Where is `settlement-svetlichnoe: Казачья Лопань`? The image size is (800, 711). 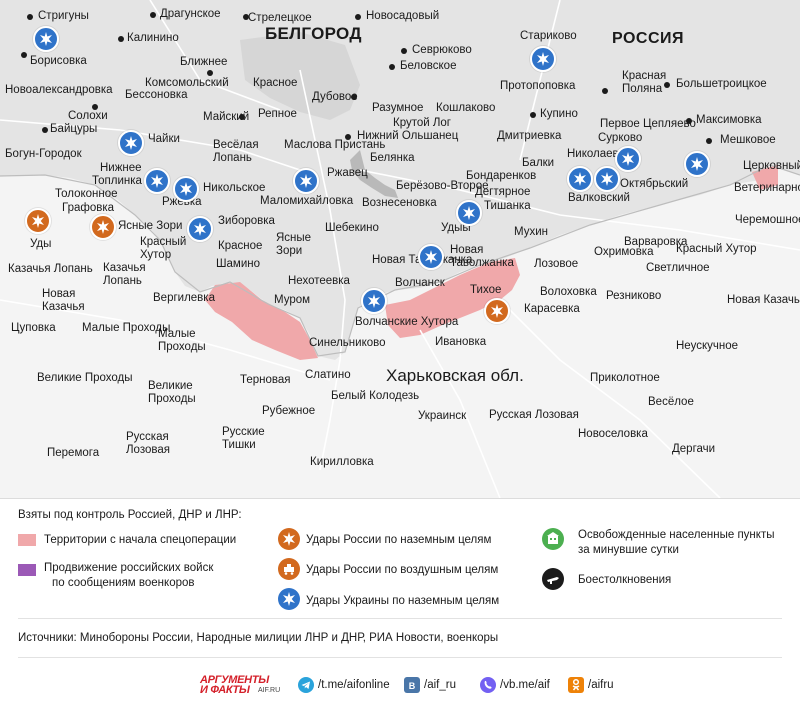
settlement-svetlichnoe: Казачья Лопань is located at coordinates (50, 269).